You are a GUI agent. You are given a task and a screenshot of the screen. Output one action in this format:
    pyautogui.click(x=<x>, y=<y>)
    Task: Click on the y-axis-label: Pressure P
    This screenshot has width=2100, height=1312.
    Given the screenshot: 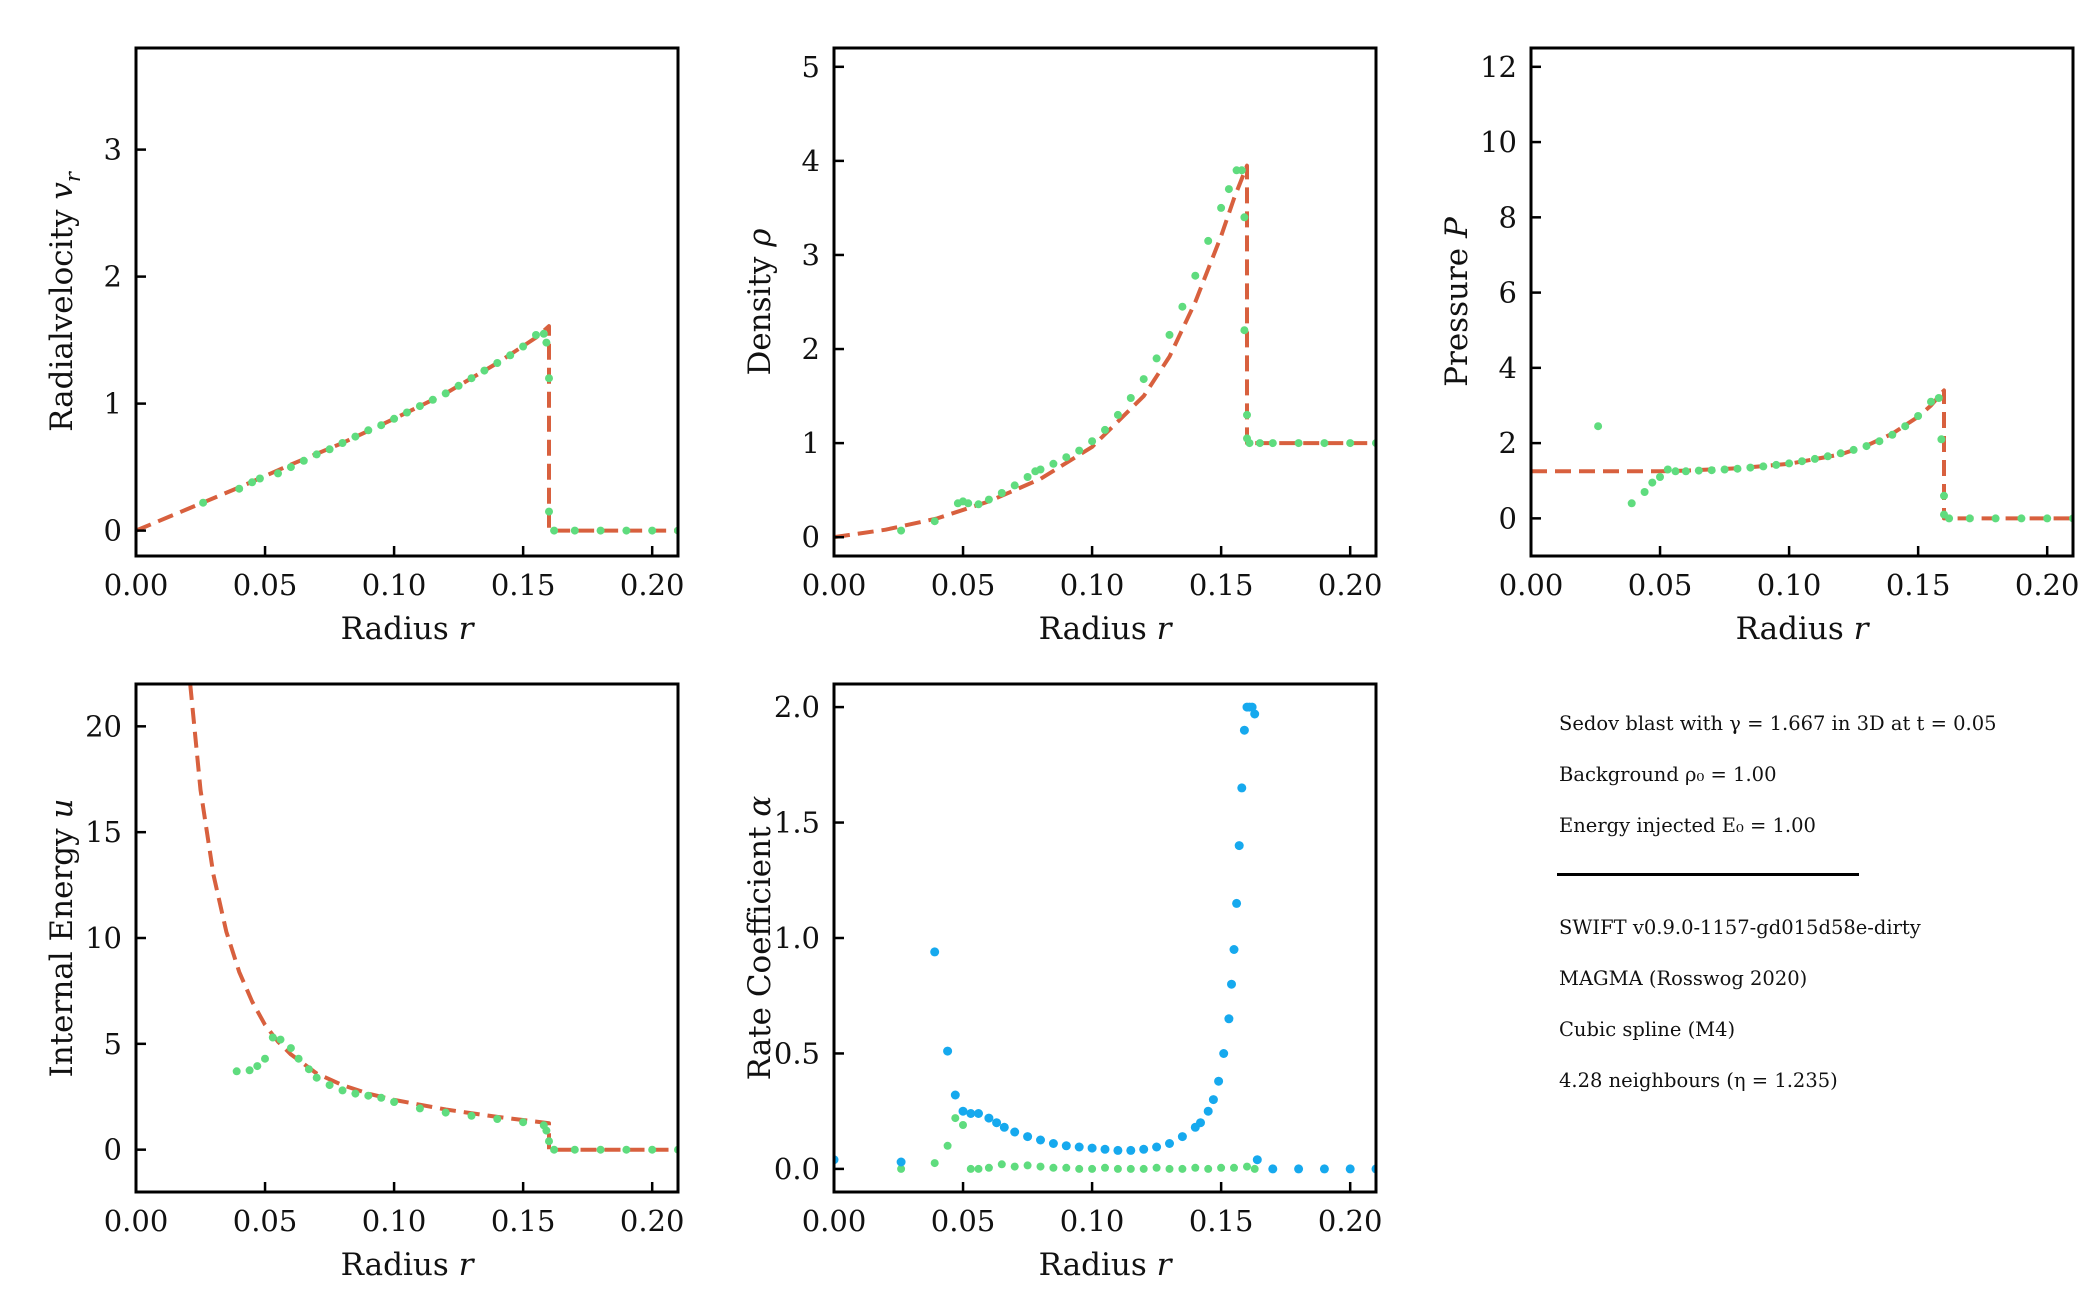 What is the action you would take?
    pyautogui.click(x=1457, y=301)
    